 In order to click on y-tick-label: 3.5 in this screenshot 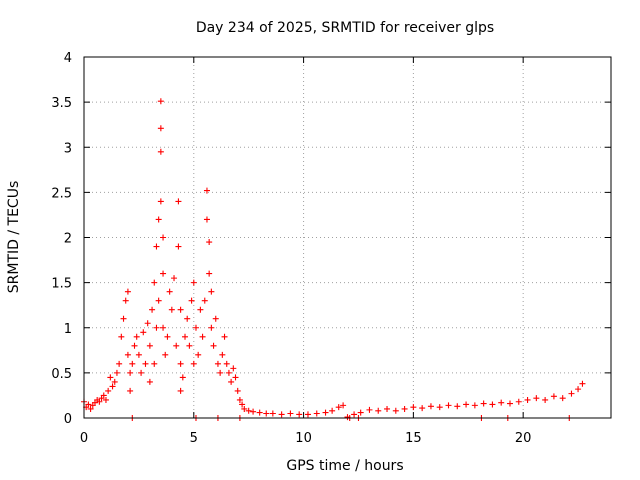, I will do `click(61, 103)`.